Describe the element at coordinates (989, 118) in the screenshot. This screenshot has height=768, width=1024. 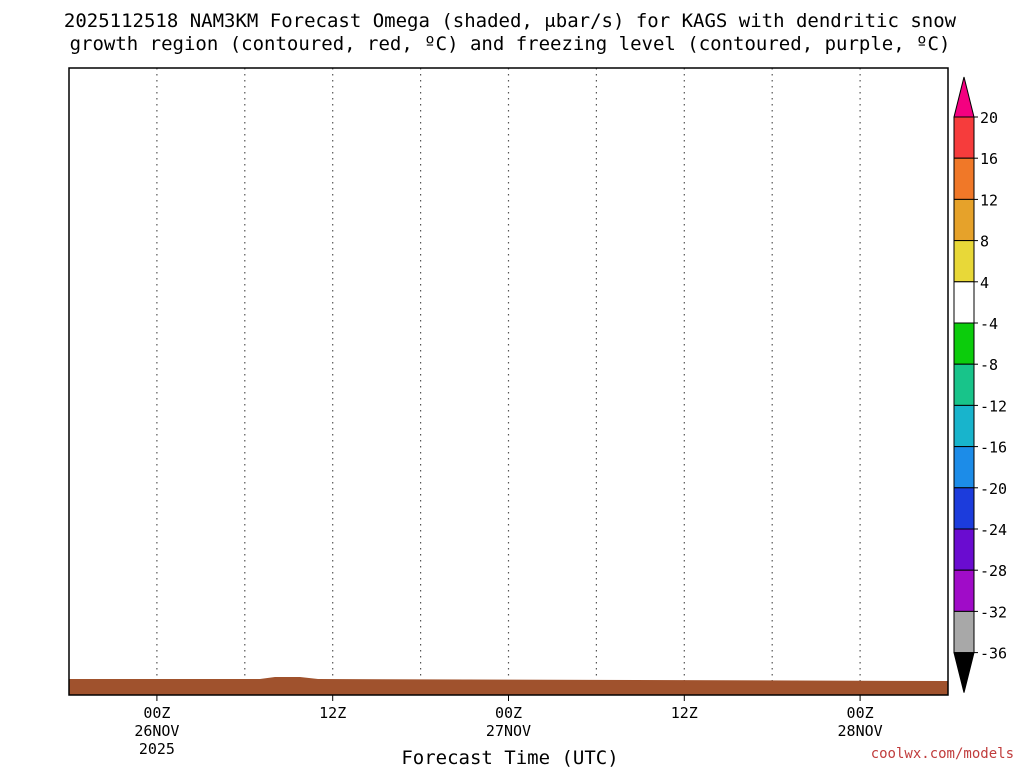
I see `colorbar-label: 20` at that location.